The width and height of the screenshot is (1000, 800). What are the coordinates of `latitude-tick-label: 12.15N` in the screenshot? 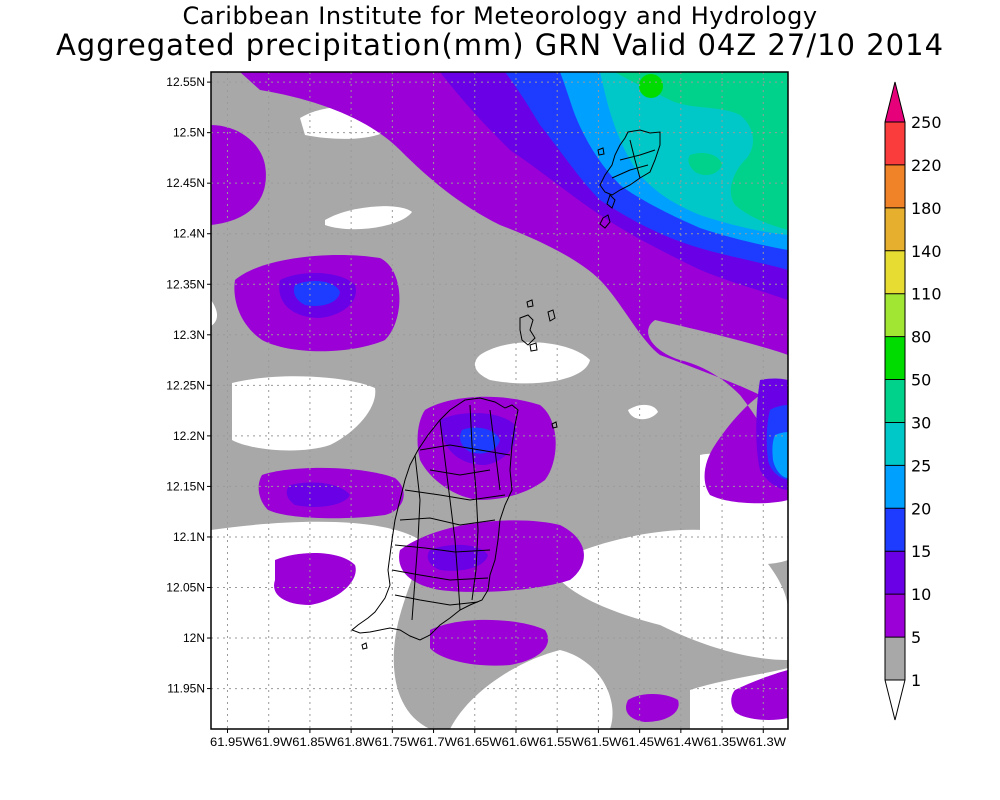 It's located at (185, 486).